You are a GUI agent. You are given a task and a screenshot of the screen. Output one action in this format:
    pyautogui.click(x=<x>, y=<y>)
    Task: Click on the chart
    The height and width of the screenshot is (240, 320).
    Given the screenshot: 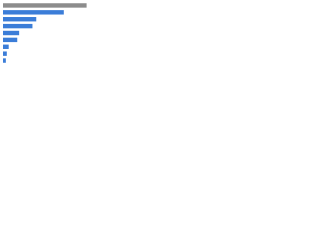 What is the action you would take?
    pyautogui.click(x=45, y=33)
    